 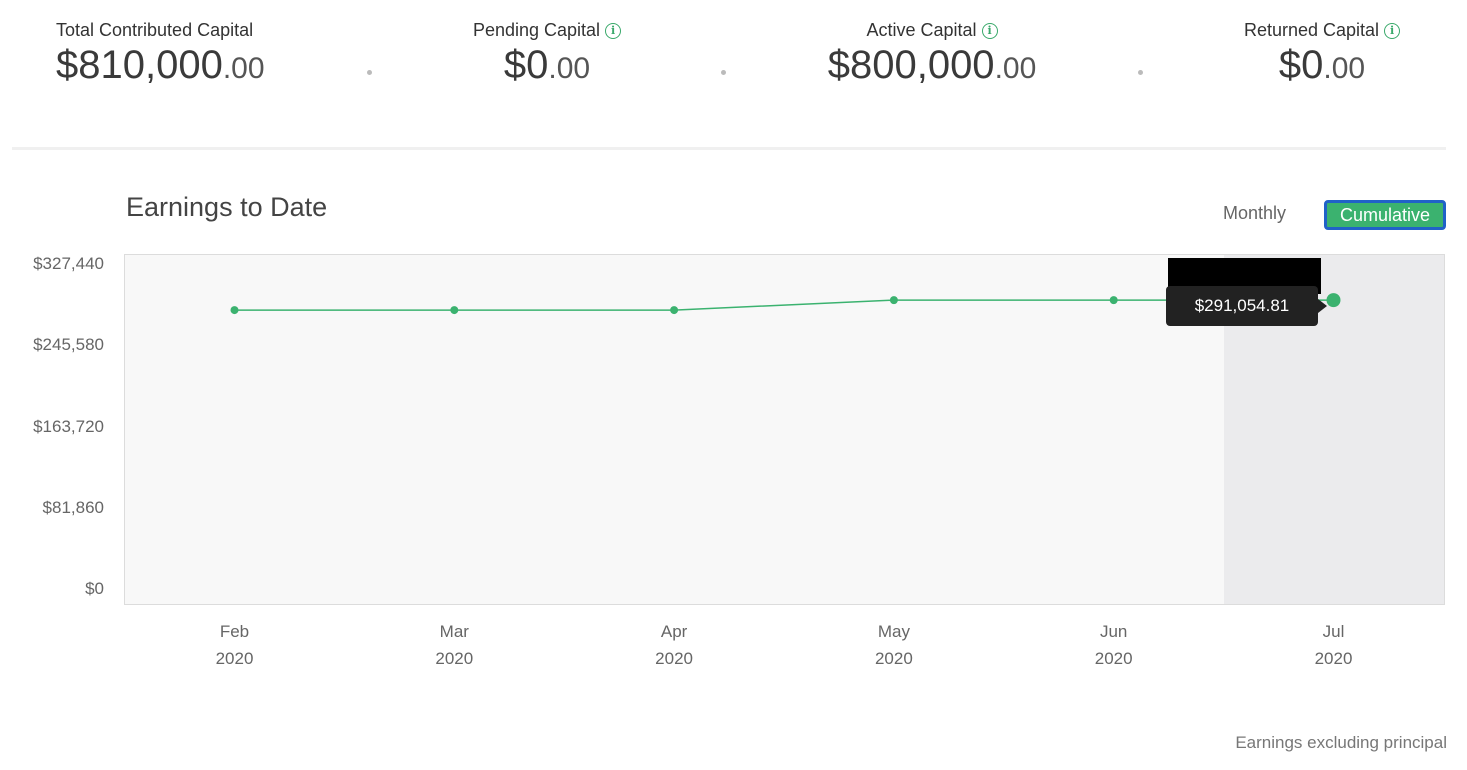 I want to click on stat-label-row: Returned Capital i, so click(x=1322, y=30).